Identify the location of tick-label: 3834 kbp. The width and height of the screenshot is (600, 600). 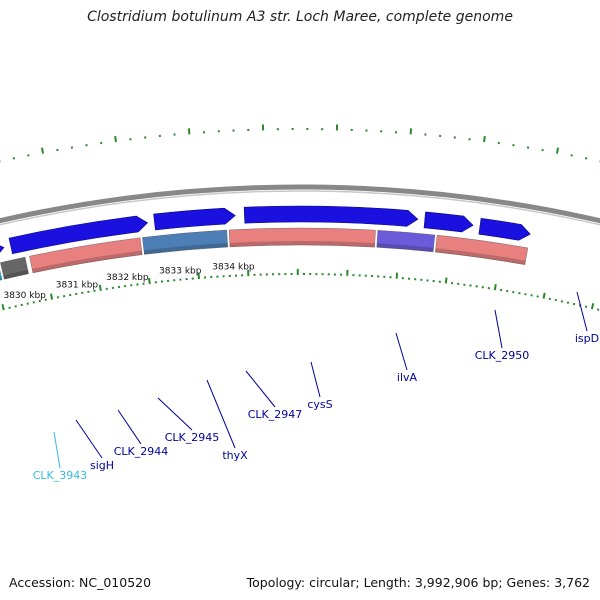
(233, 268).